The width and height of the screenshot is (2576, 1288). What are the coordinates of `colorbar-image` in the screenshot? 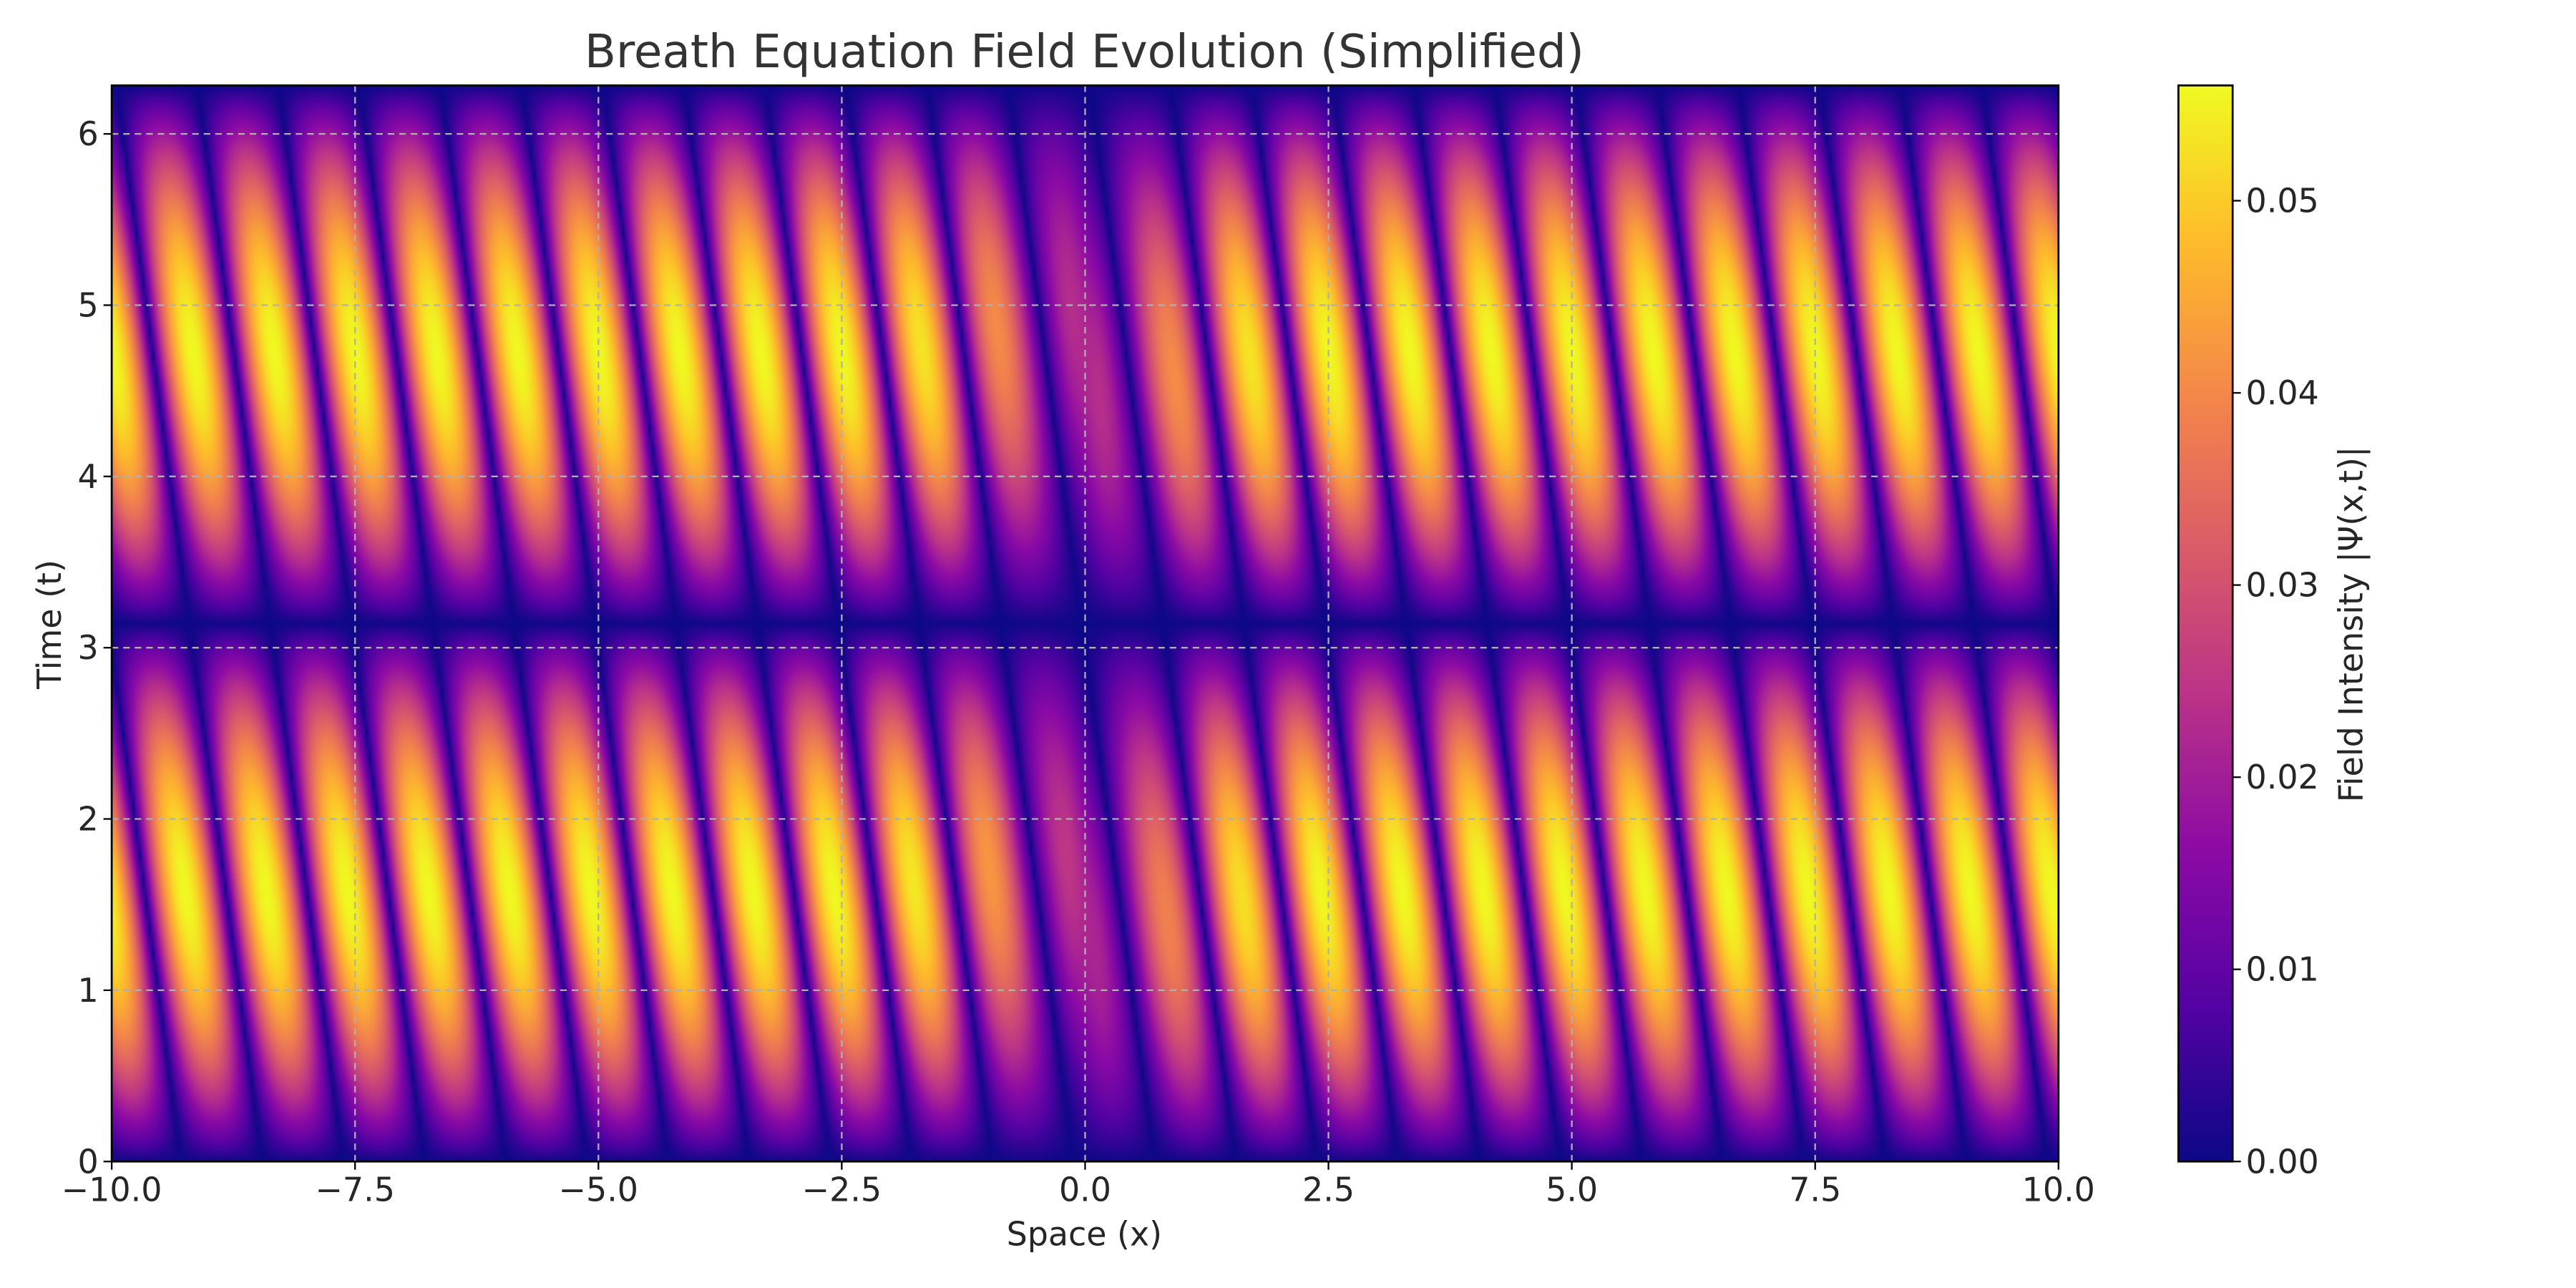 It's located at (2205, 623).